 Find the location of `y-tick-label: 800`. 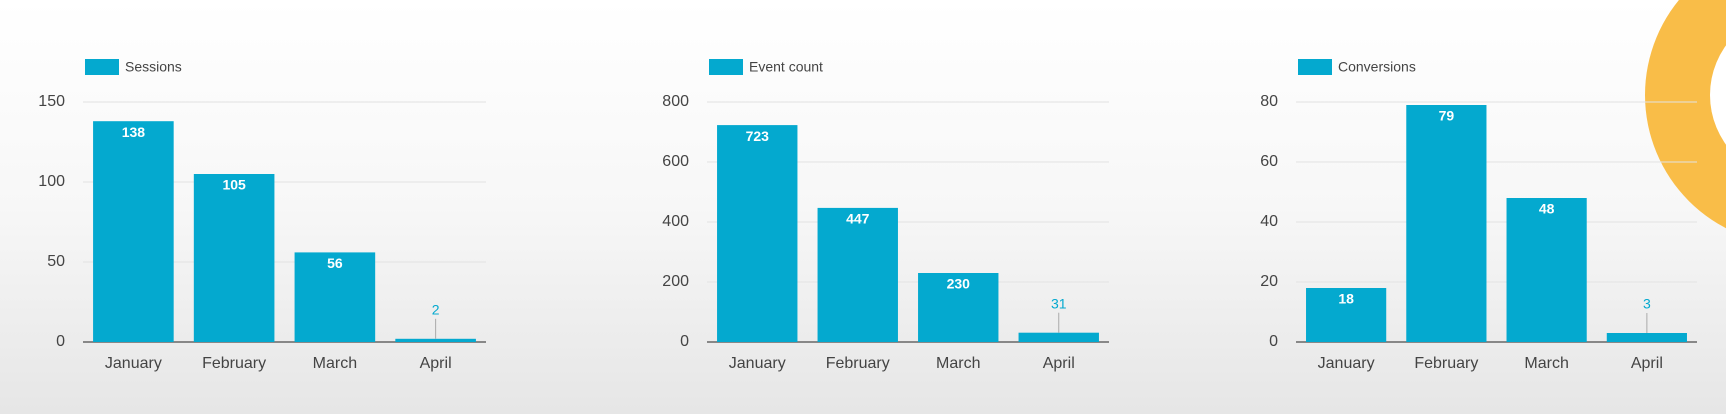

y-tick-label: 800 is located at coordinates (675, 101).